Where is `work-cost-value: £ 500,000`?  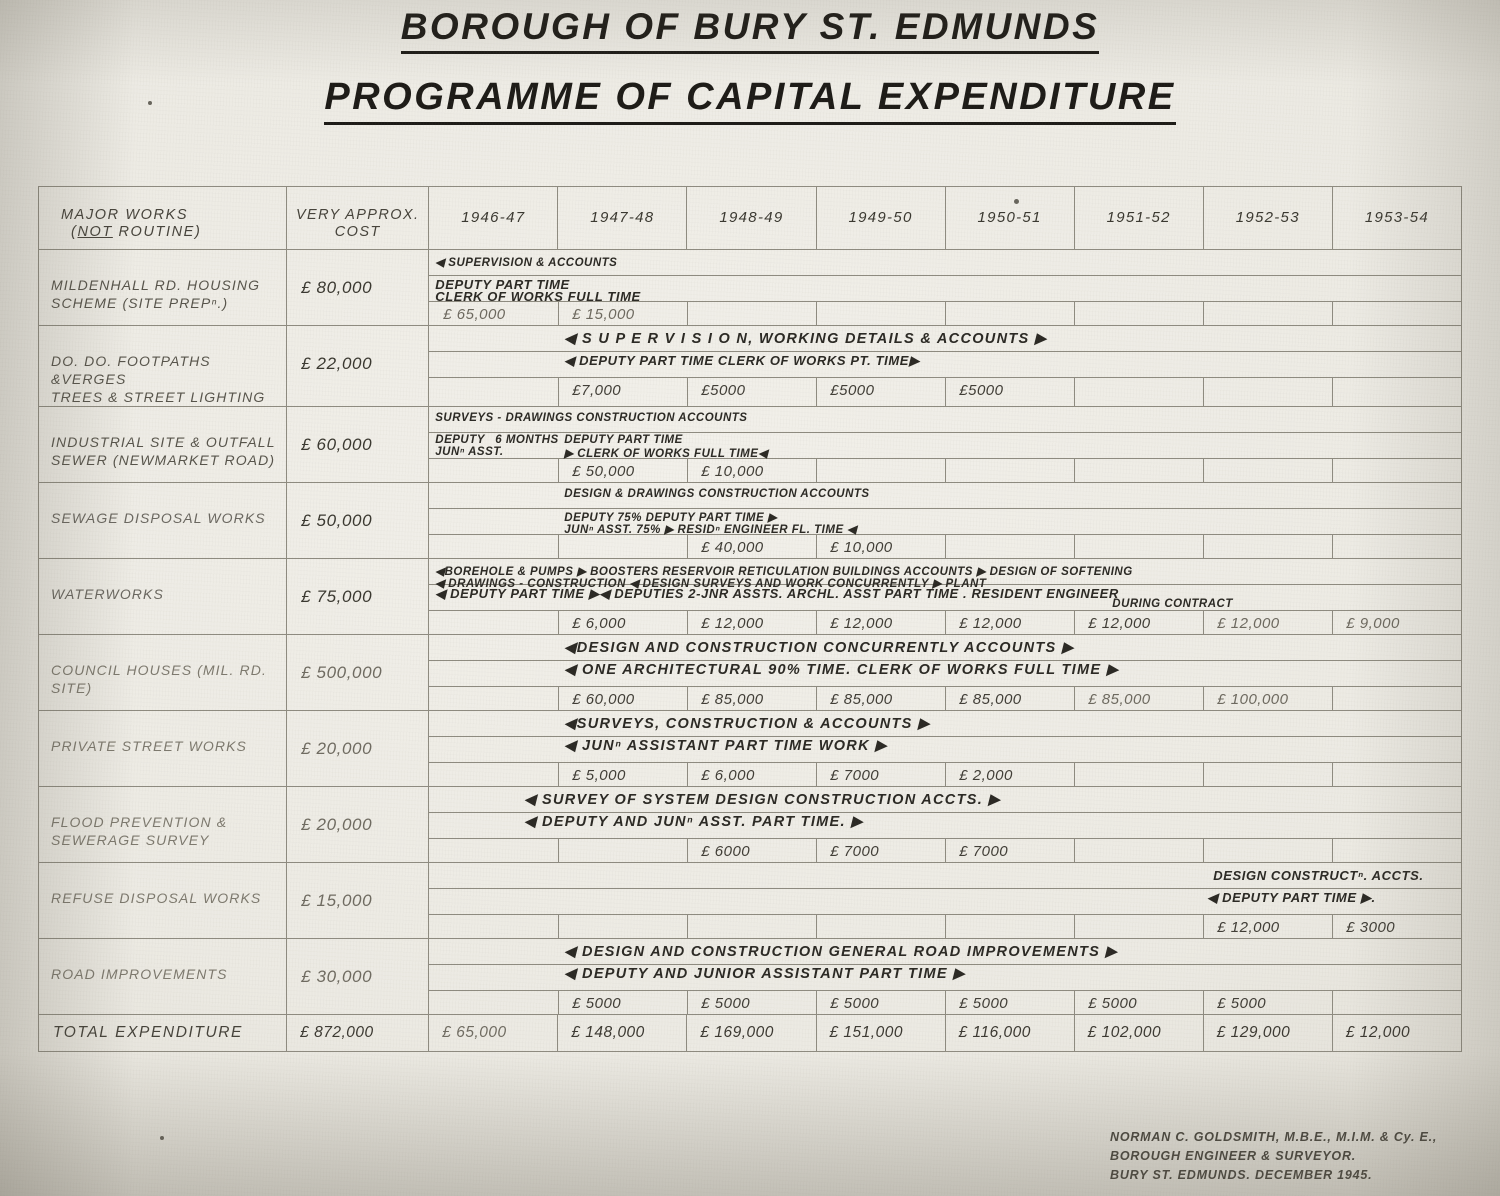
work-cost-value: £ 500,000 is located at coordinates (342, 672).